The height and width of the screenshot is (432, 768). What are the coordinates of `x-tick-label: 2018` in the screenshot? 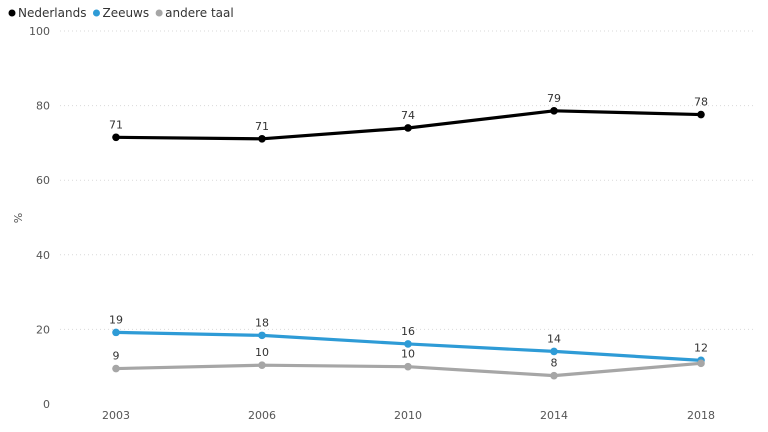 It's located at (701, 415).